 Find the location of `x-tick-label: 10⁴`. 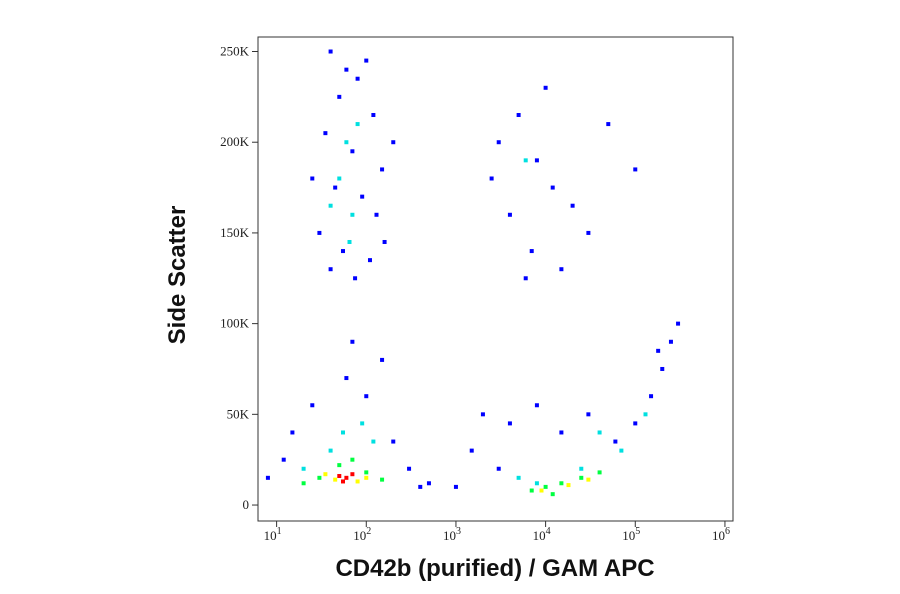

x-tick-label: 10⁴ is located at coordinates (542, 534).